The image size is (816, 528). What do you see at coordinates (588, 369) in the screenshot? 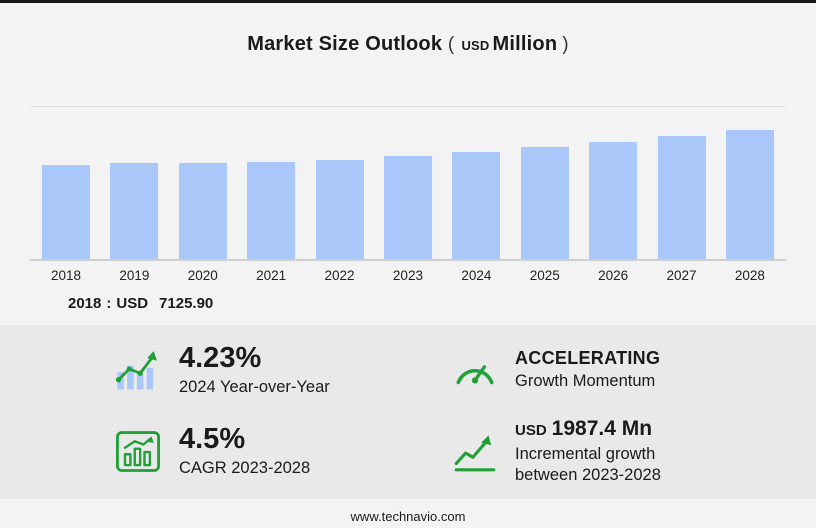
I see `stat-text-block: ACCELERATING Growth Momentum` at bounding box center [588, 369].